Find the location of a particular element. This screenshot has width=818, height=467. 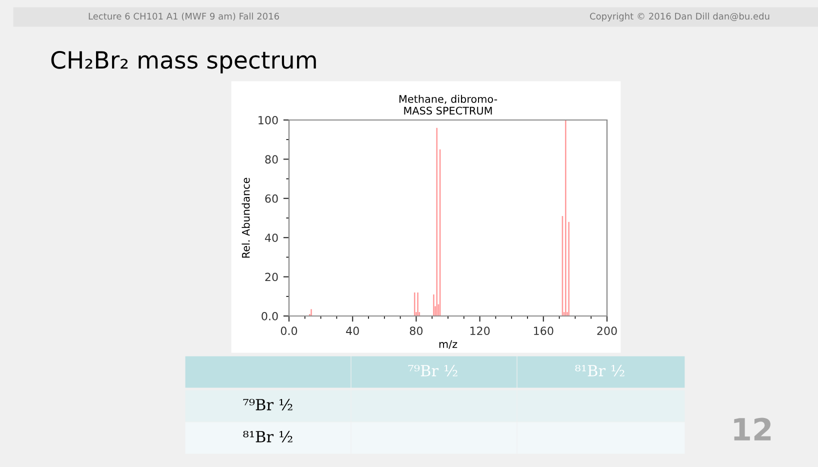

y-tick-label: 60 is located at coordinates (271, 198).